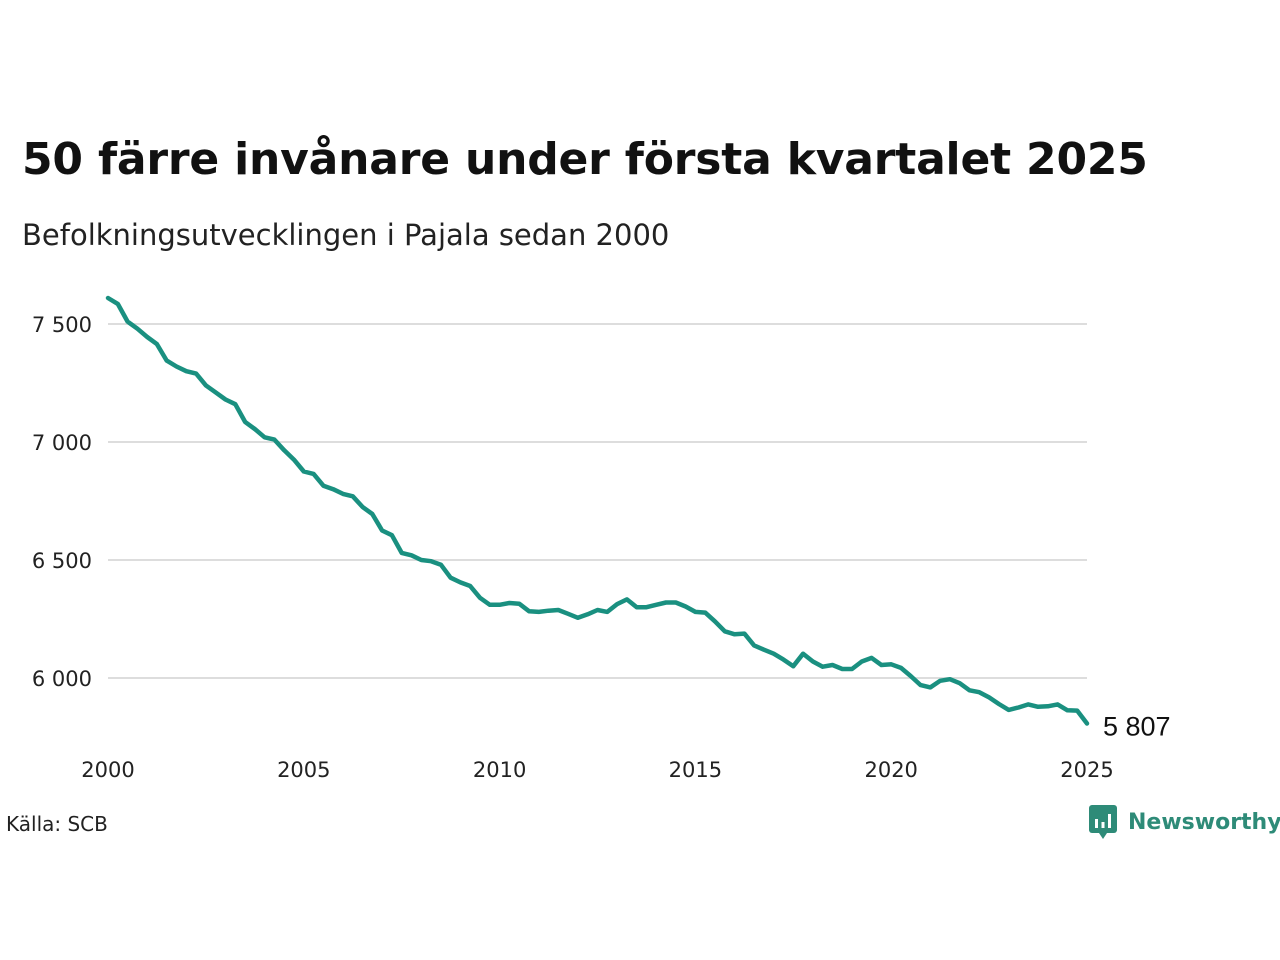  What do you see at coordinates (890, 770) in the screenshot?
I see `x-tick-label: 2020` at bounding box center [890, 770].